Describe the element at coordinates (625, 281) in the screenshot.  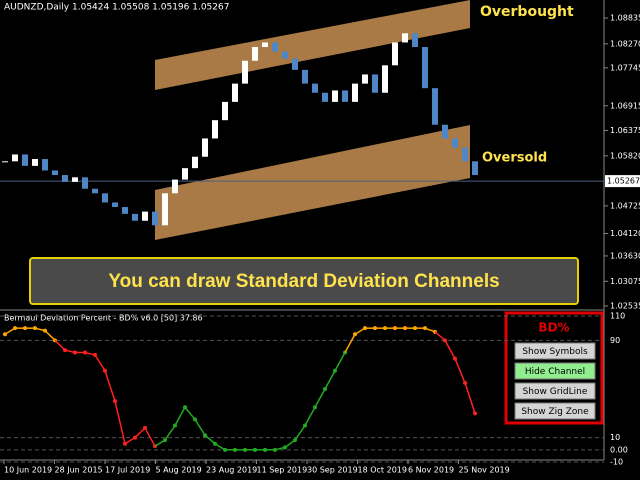
I see `price-tick-label: 1.03075` at that location.